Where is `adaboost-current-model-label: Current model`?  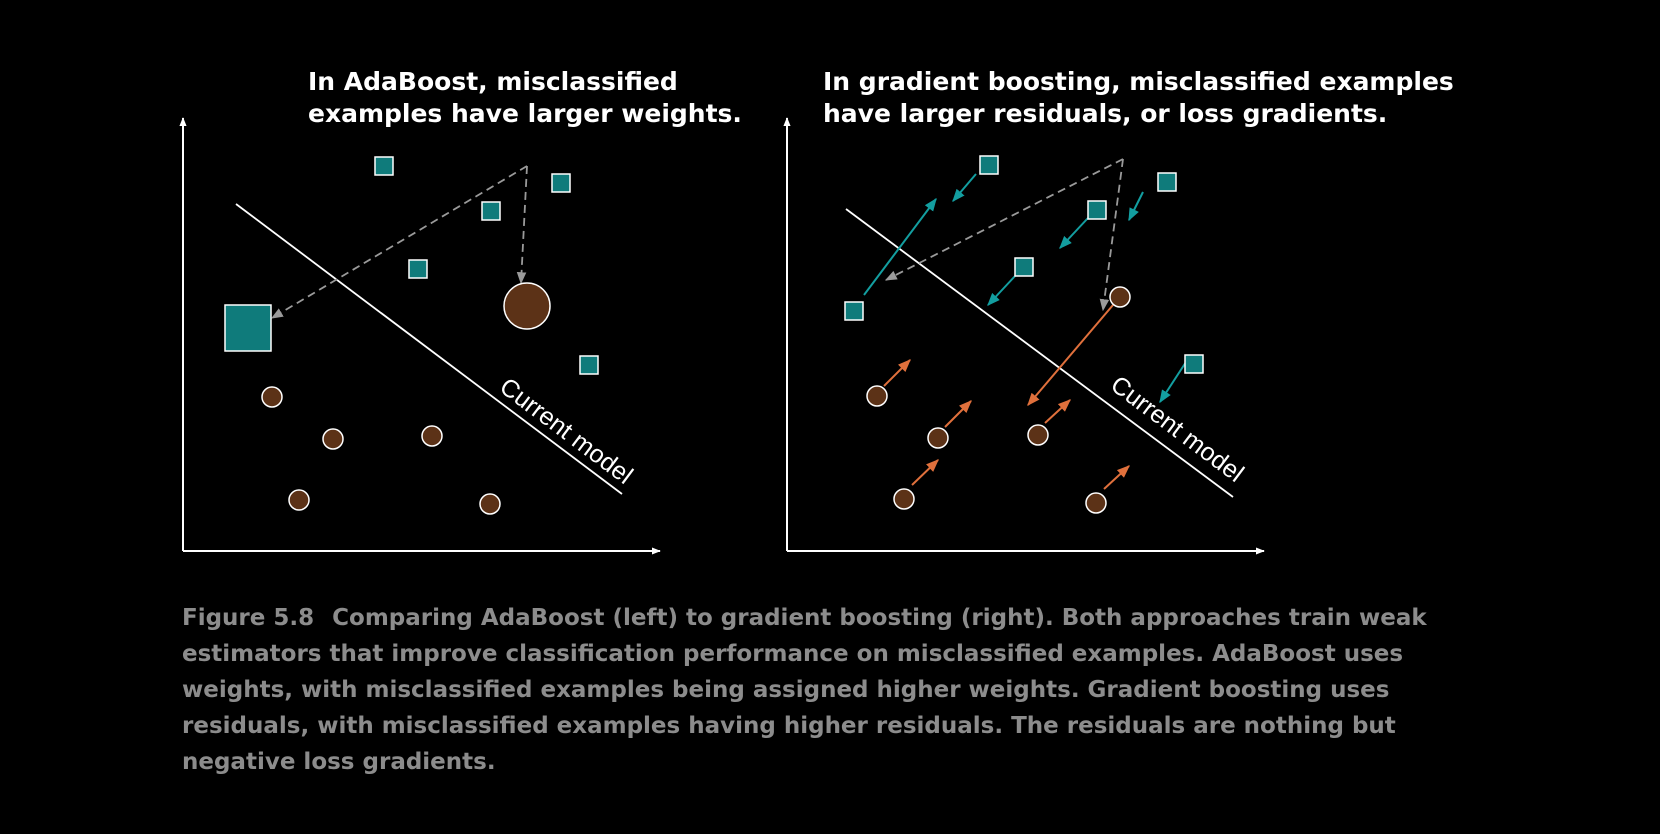
adaboost-current-model-label: Current model is located at coordinates (565, 431).